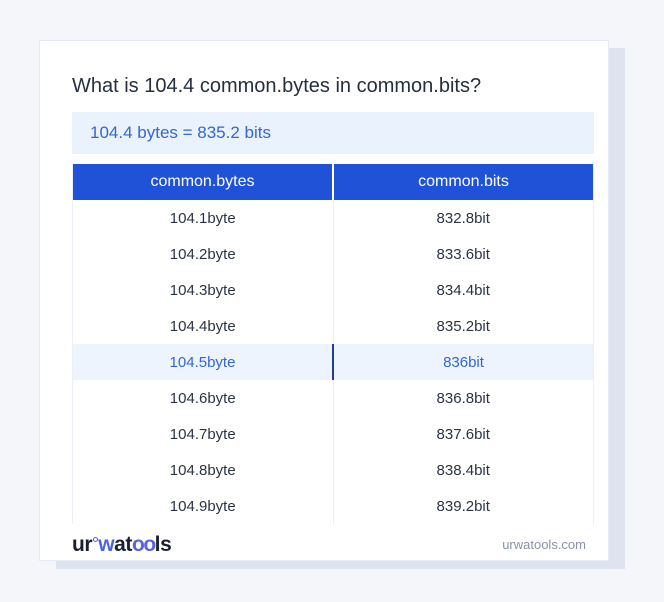  What do you see at coordinates (203, 182) in the screenshot?
I see `column-header-bytes: common.bytes` at bounding box center [203, 182].